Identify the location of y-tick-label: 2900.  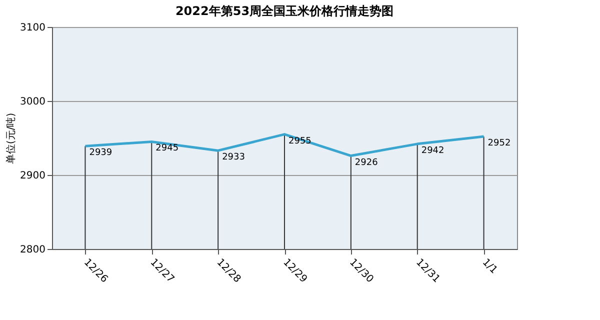
(33, 176).